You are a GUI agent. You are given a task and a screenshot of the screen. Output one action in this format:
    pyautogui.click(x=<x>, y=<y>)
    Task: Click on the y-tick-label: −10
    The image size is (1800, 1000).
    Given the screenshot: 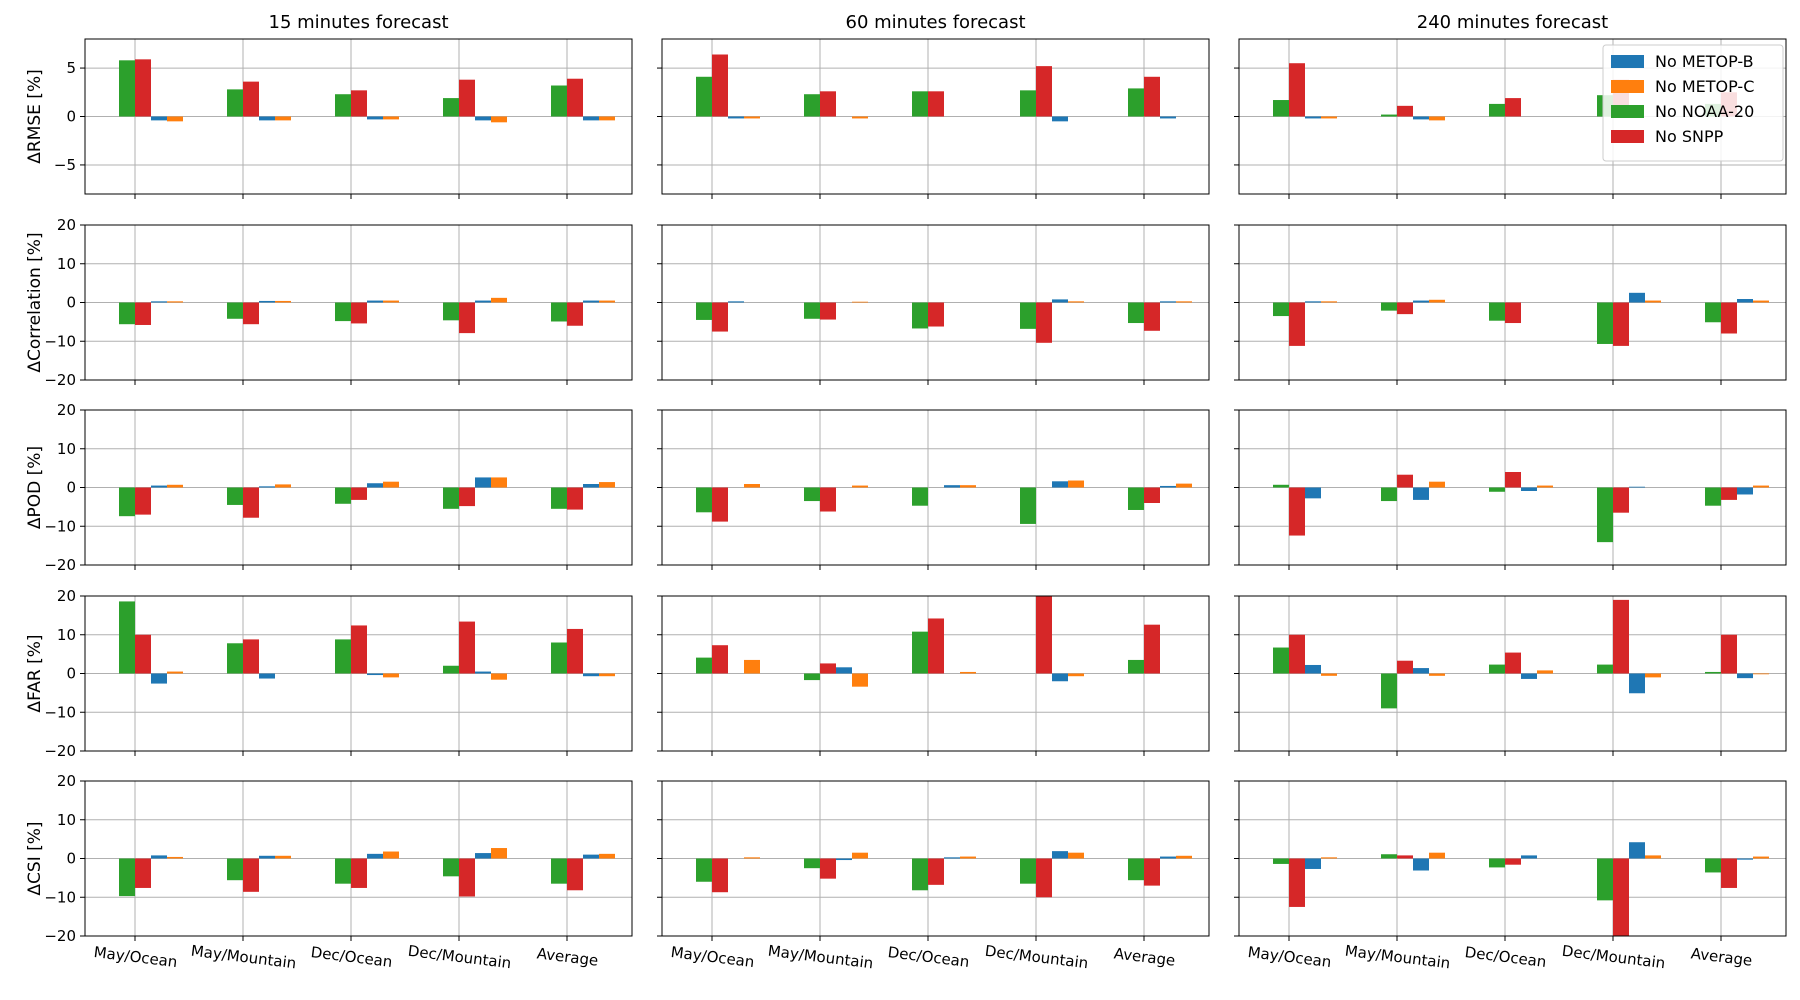 What is the action you would take?
    pyautogui.click(x=60, y=712)
    